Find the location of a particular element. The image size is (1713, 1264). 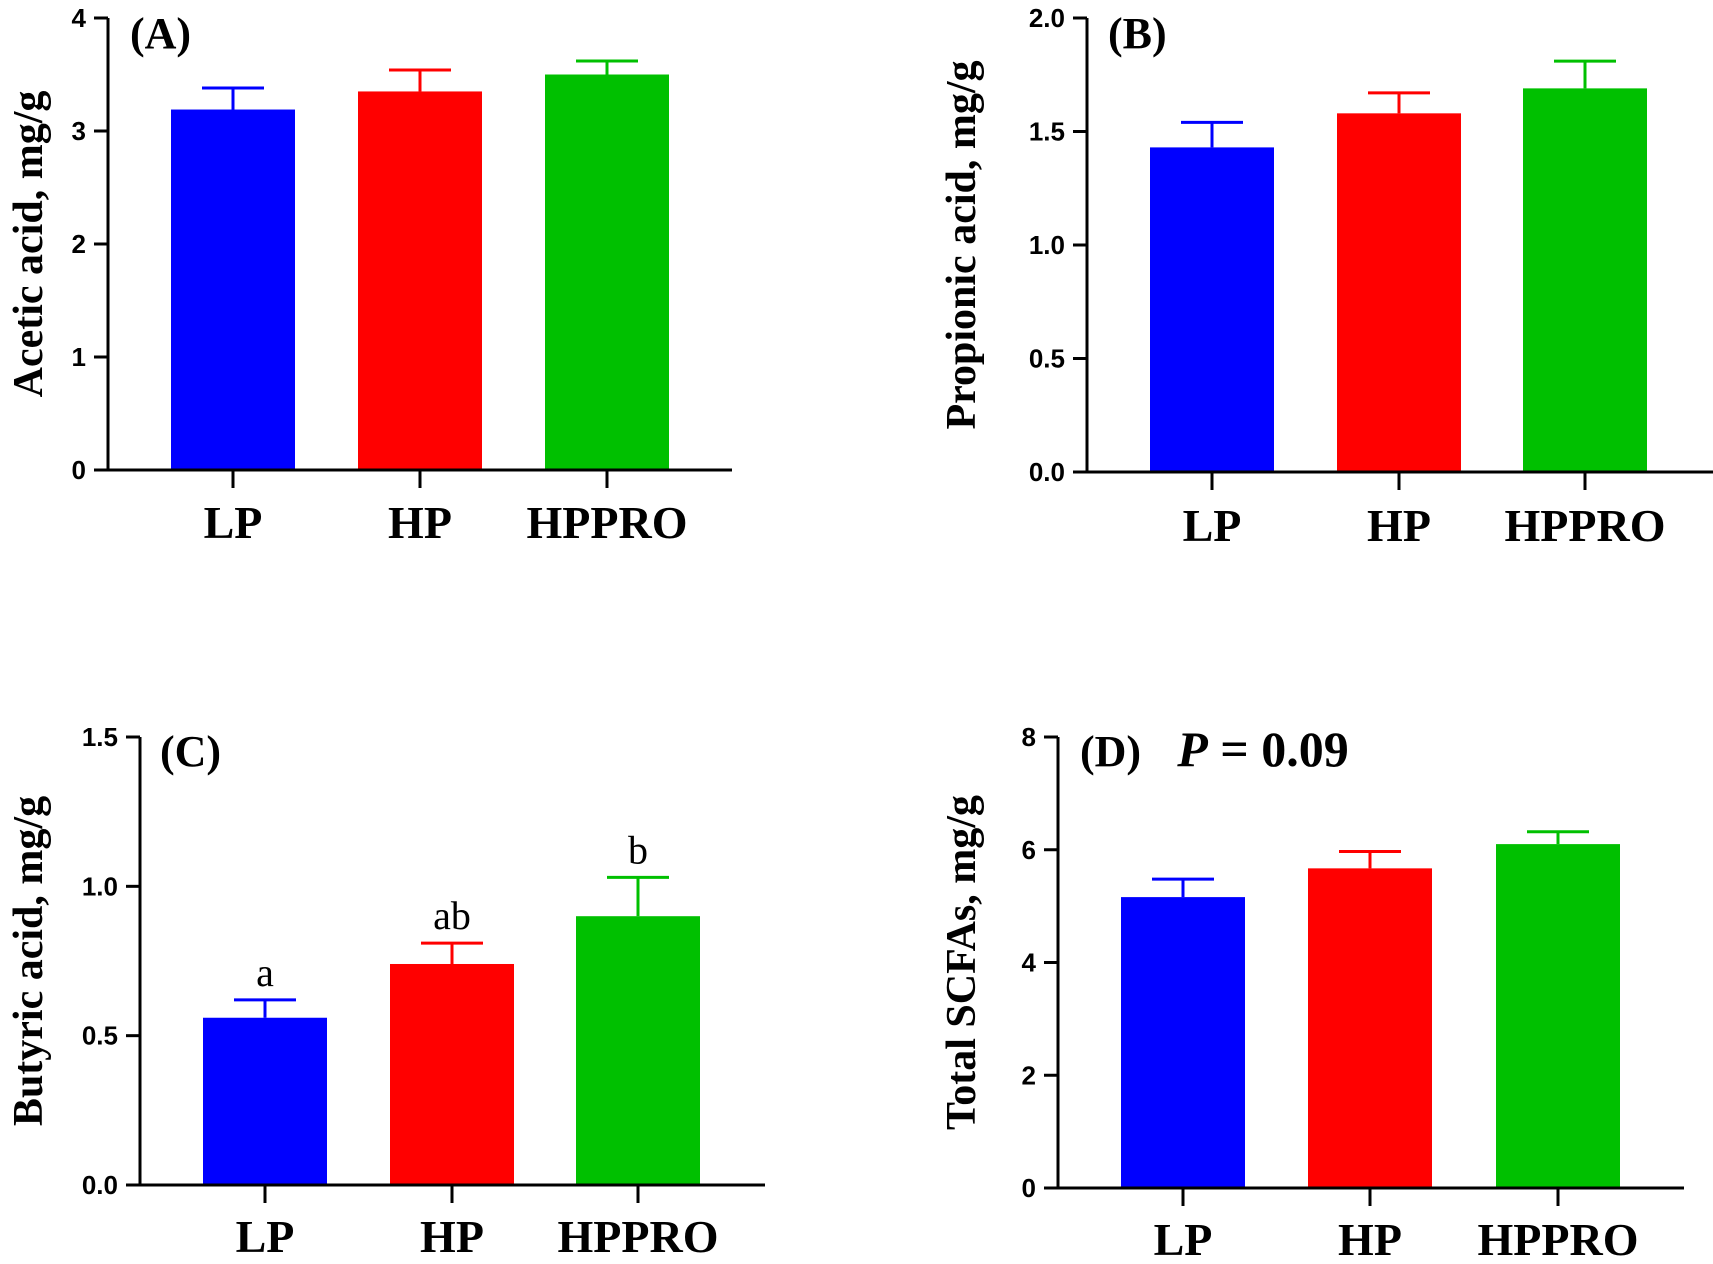

p-symbol: P is located at coordinates (1192, 749).